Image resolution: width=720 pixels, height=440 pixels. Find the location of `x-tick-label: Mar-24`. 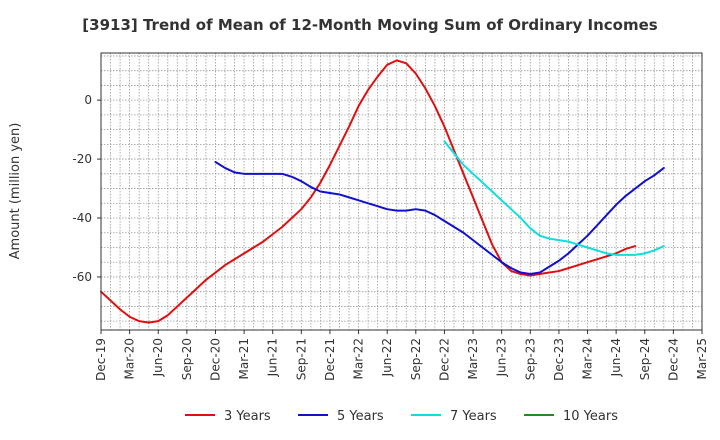

x-tick-label: Mar-24 is located at coordinates (588, 358).